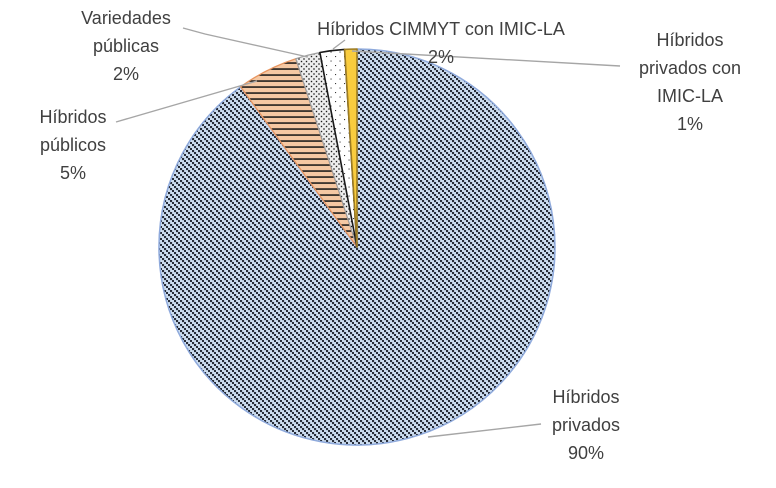 The width and height of the screenshot is (776, 488). I want to click on label-line: públicos, so click(73, 145).